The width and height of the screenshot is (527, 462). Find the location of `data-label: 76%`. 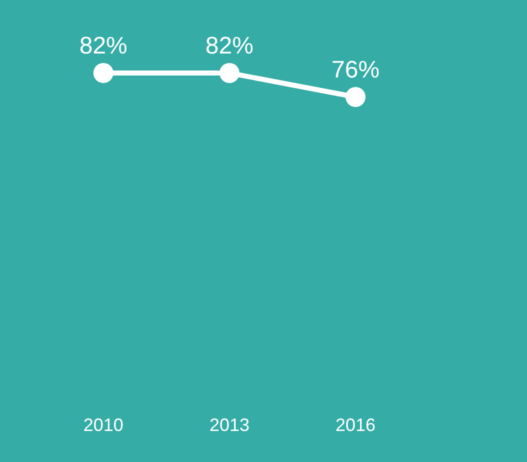

data-label: 76% is located at coordinates (356, 70).